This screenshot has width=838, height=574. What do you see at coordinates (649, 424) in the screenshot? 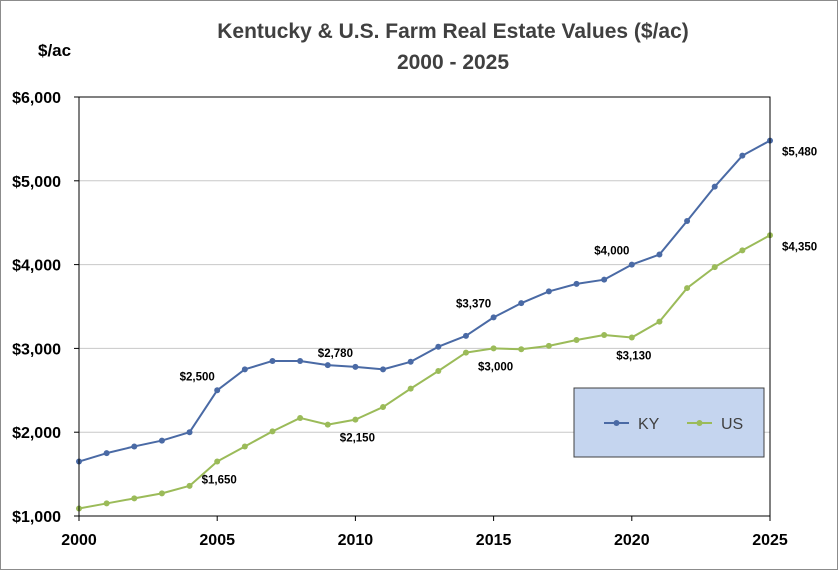
I see `legend-ky-label: KY` at bounding box center [649, 424].